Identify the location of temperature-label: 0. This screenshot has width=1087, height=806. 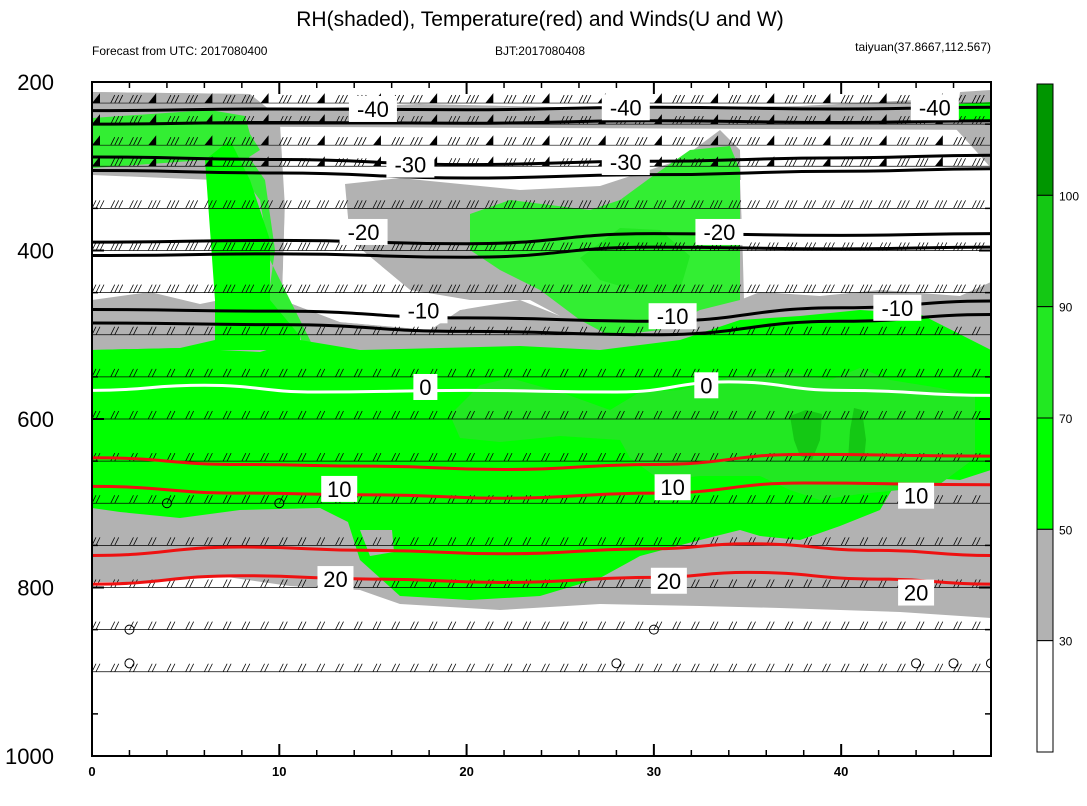
(706, 385).